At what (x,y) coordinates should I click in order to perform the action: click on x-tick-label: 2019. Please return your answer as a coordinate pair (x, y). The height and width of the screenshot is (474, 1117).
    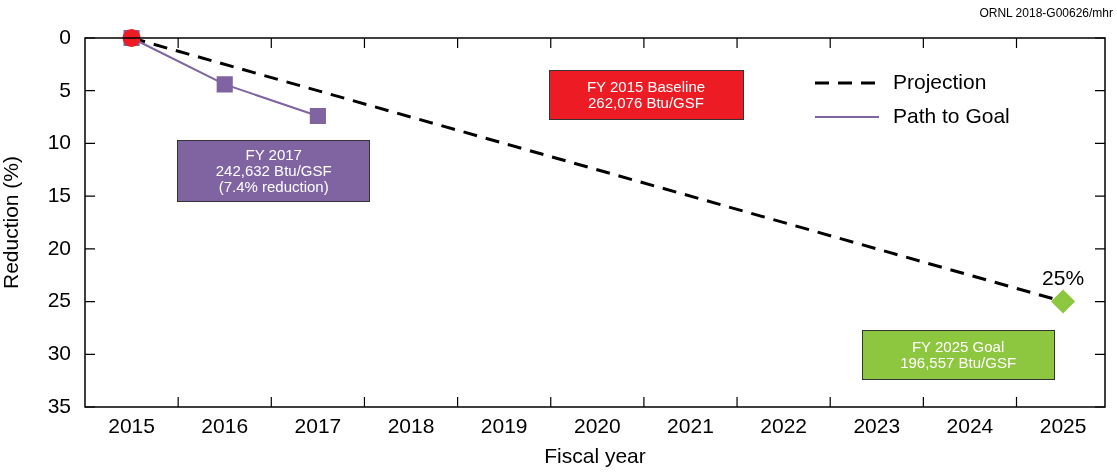
    Looking at the image, I should click on (504, 426).